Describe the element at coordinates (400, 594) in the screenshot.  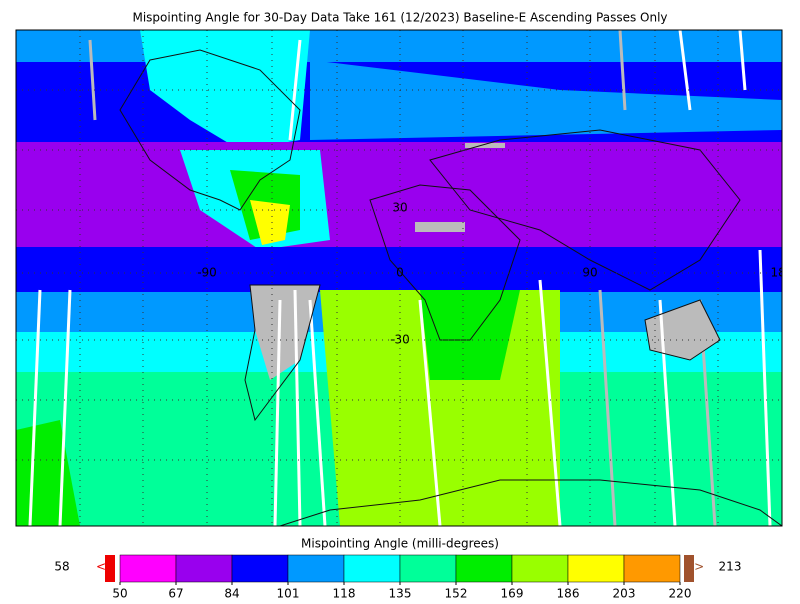
I see `colorbar-tick-label: 135` at that location.